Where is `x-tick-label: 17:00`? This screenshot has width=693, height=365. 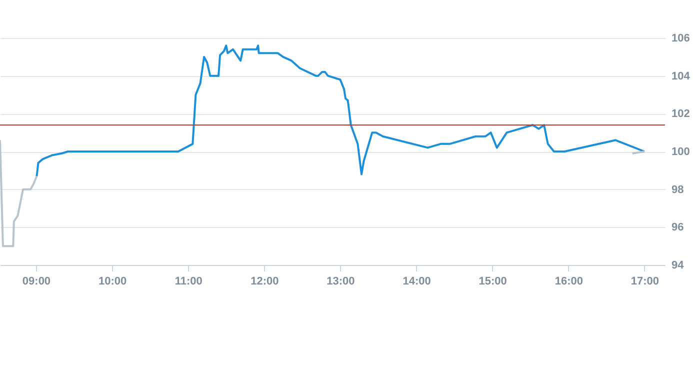 x-tick-label: 17:00 is located at coordinates (645, 282).